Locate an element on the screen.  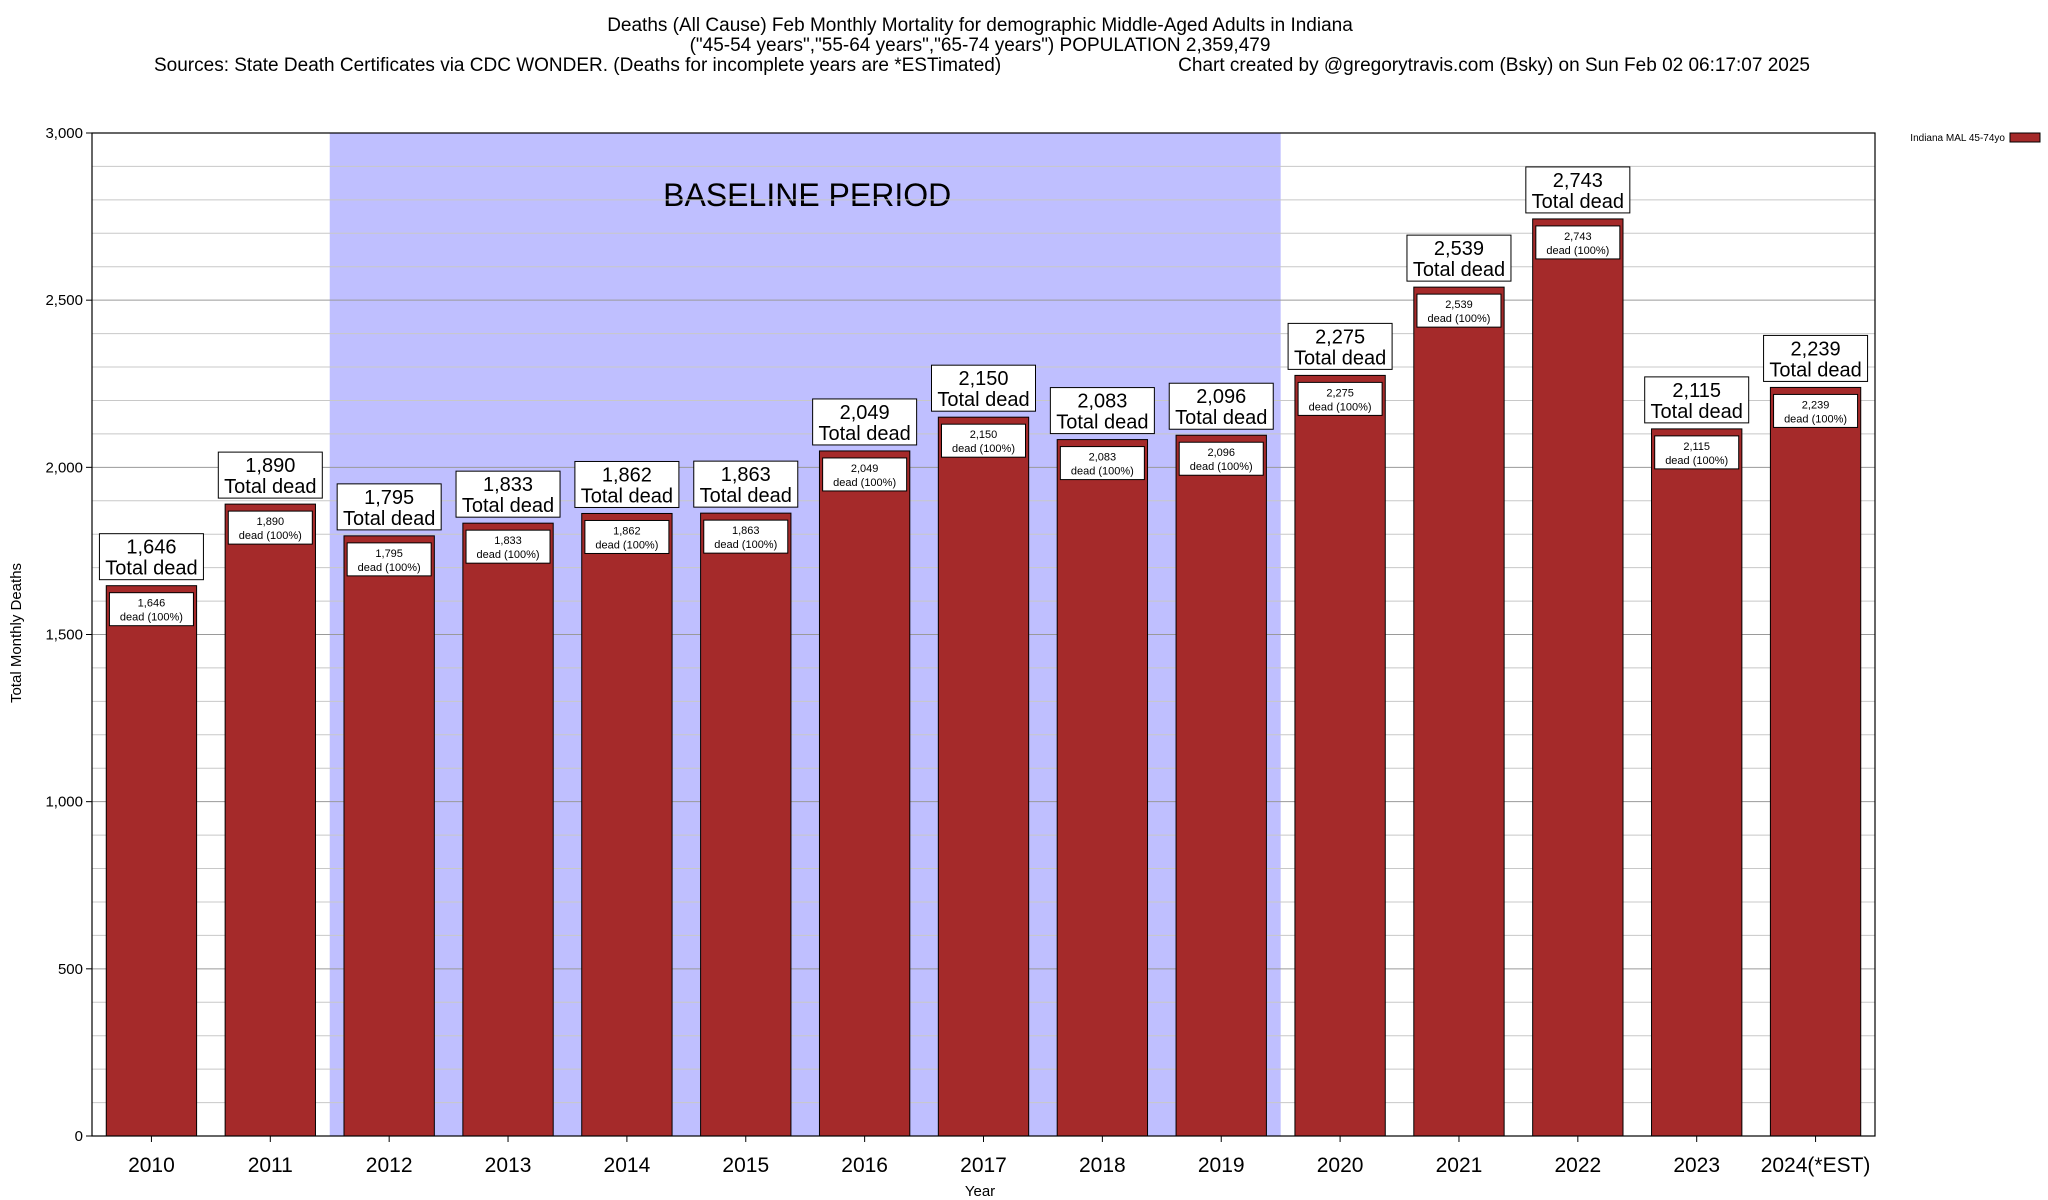
legend: Indiana MAL 45-74yo is located at coordinates (1975, 138).